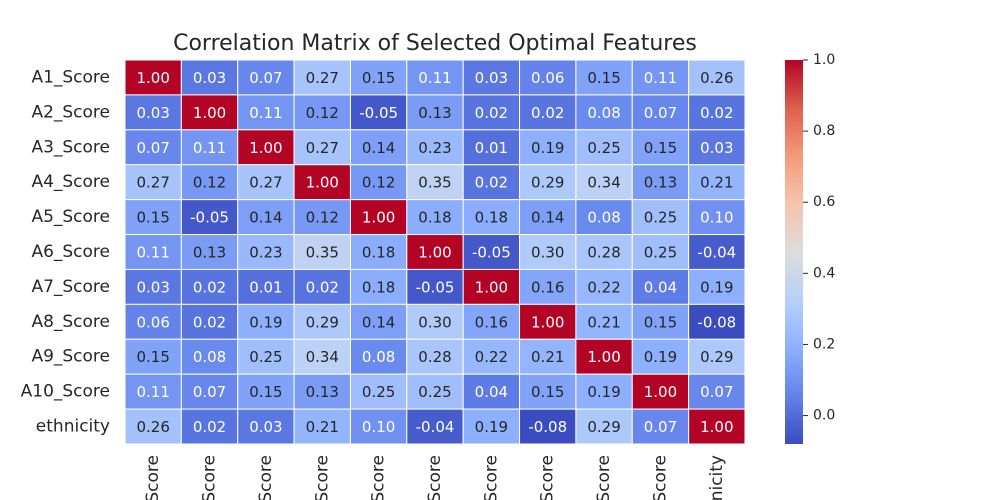 Image resolution: width=1000 pixels, height=500 pixels. I want to click on cell-label: 0.14, so click(265, 218).